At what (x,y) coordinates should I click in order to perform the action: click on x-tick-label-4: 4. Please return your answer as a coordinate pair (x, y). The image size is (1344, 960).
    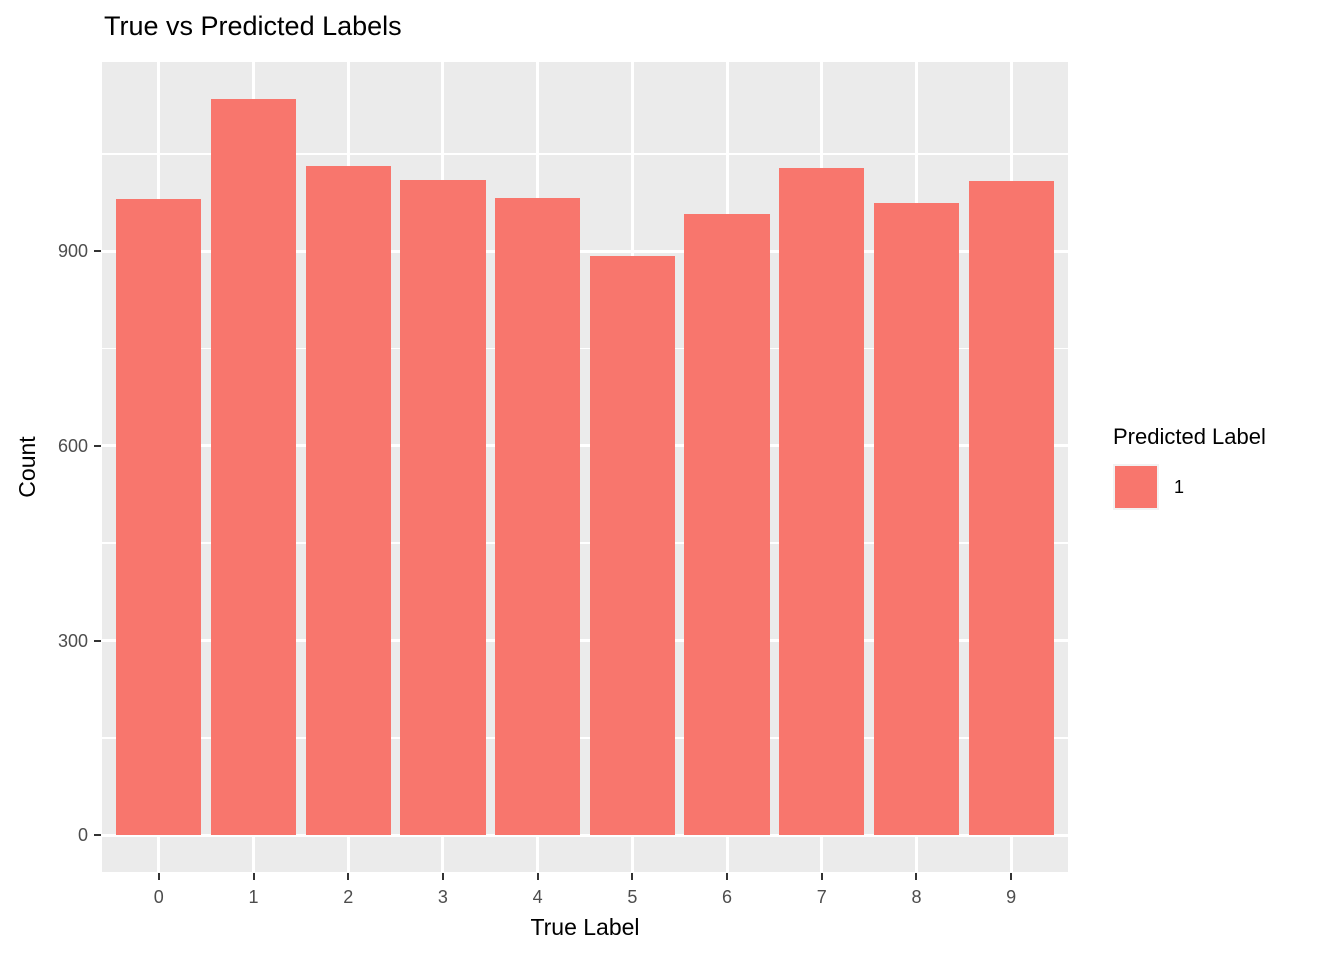
    Looking at the image, I should click on (537, 897).